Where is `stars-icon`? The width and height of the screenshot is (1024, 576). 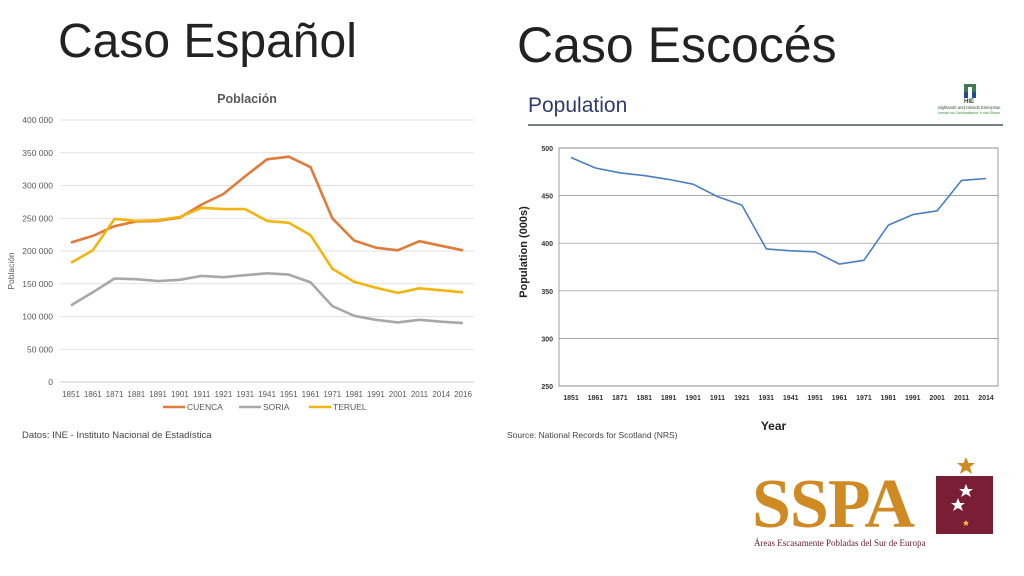 stars-icon is located at coordinates (962, 505).